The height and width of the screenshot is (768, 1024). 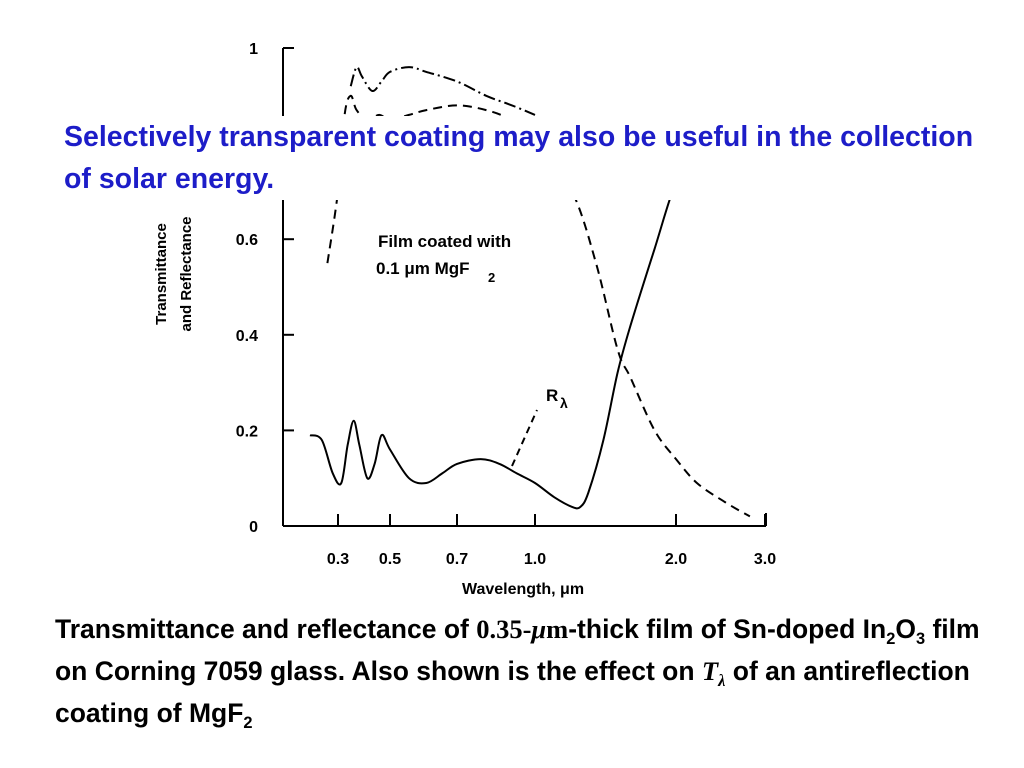 I want to click on y-tick-label: 0.2, so click(x=247, y=431).